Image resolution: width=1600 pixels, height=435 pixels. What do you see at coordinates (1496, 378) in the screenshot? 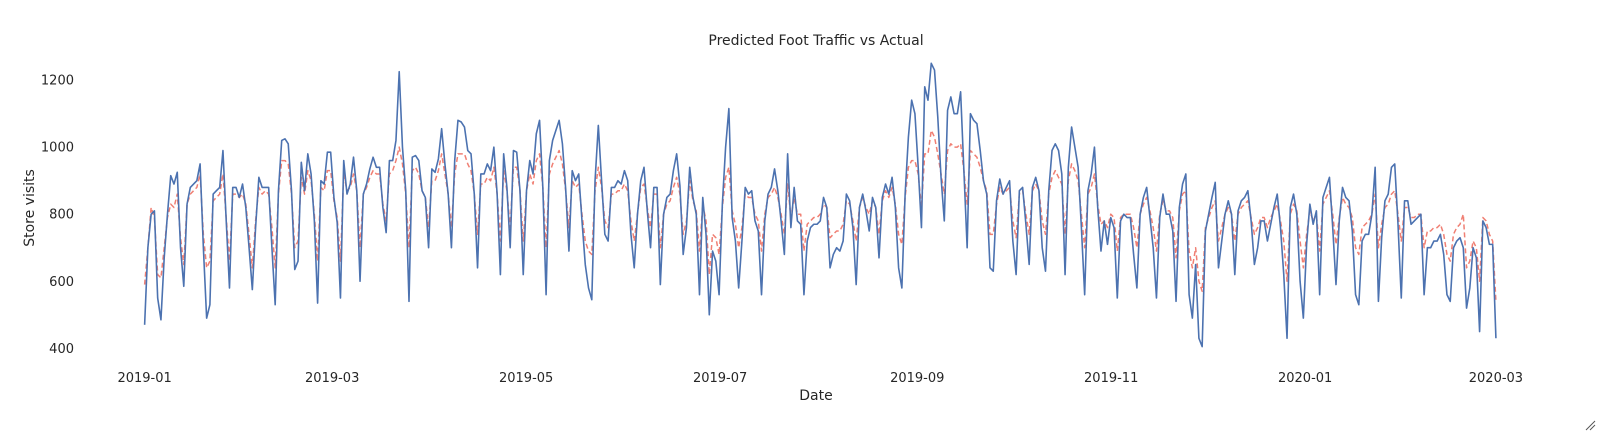
I see `x-tick-label: 2020-03` at bounding box center [1496, 378].